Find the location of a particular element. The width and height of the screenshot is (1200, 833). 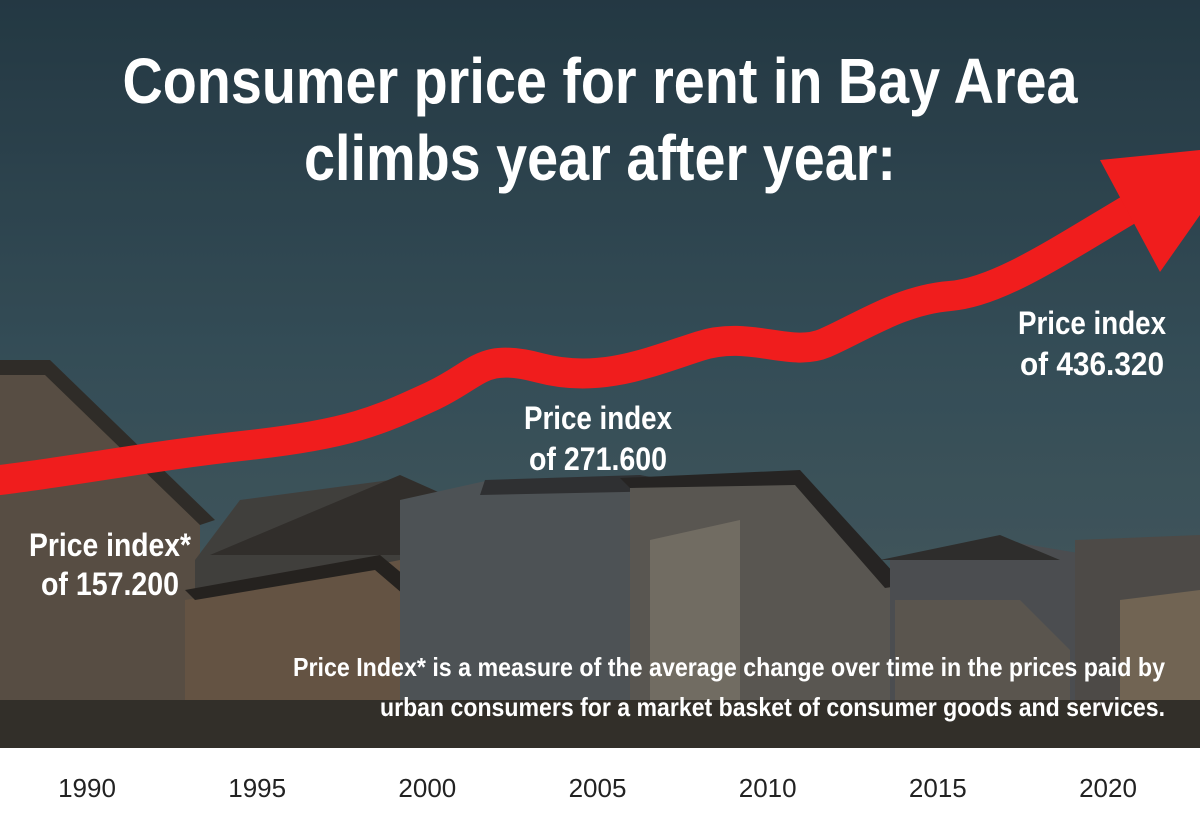

year-label: 2010 is located at coordinates (768, 788).